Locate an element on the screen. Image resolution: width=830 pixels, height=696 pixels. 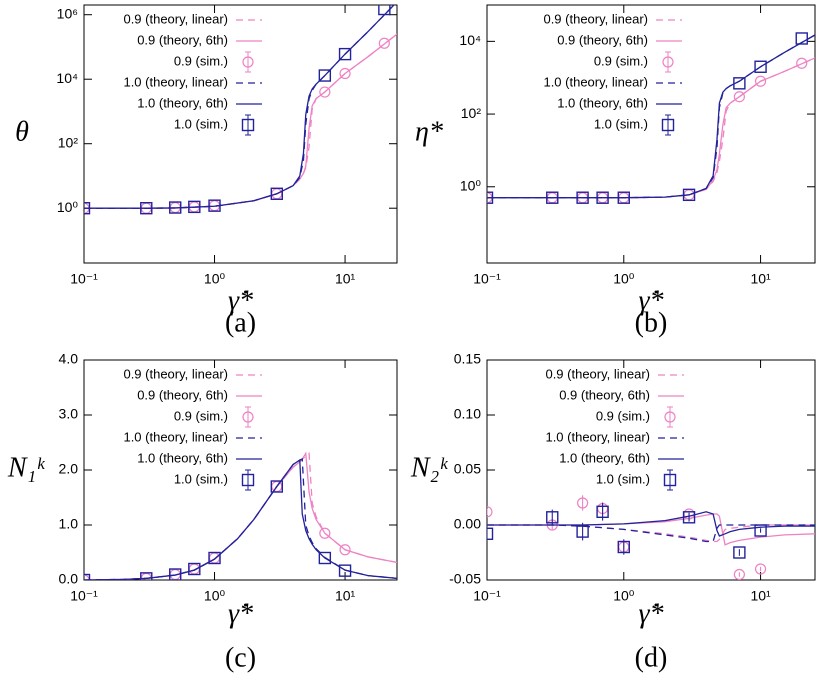
y-axis-label: N₂ᵏ is located at coordinates (429, 467).